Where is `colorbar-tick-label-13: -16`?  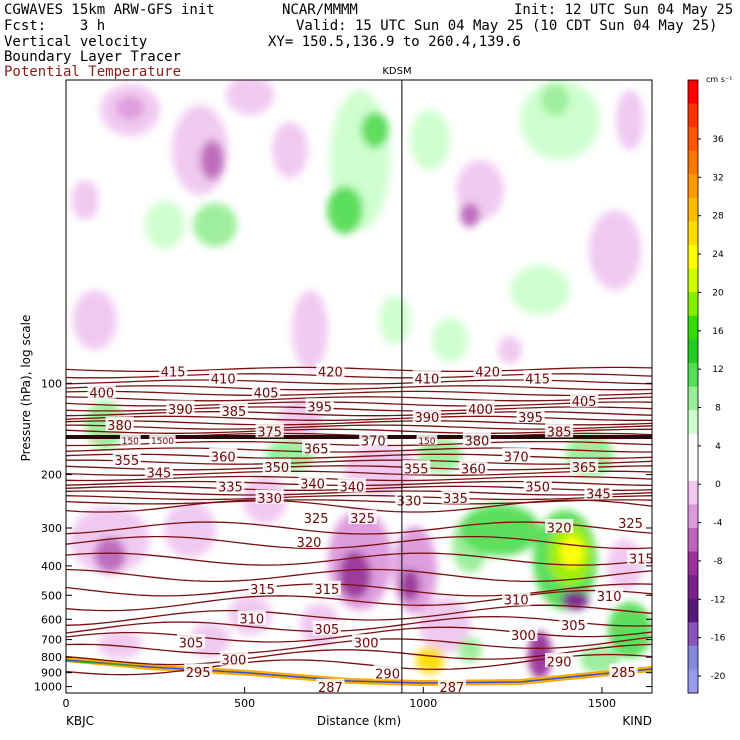
colorbar-tick-label-13: -16 is located at coordinates (718, 639).